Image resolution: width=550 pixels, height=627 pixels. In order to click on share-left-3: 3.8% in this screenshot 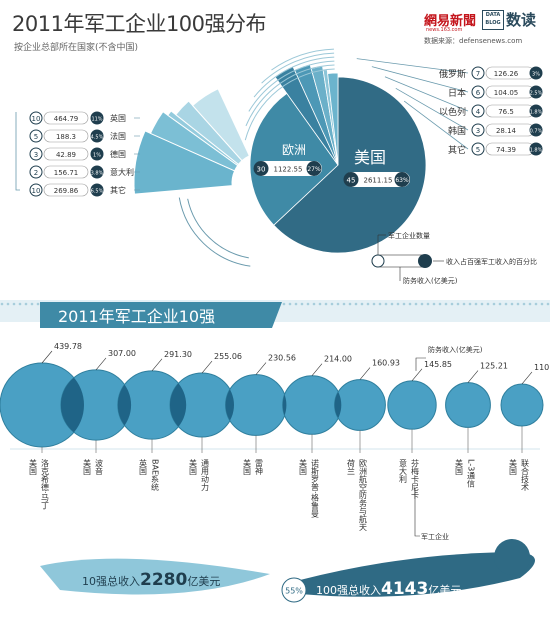, I will do `click(97, 174)`.